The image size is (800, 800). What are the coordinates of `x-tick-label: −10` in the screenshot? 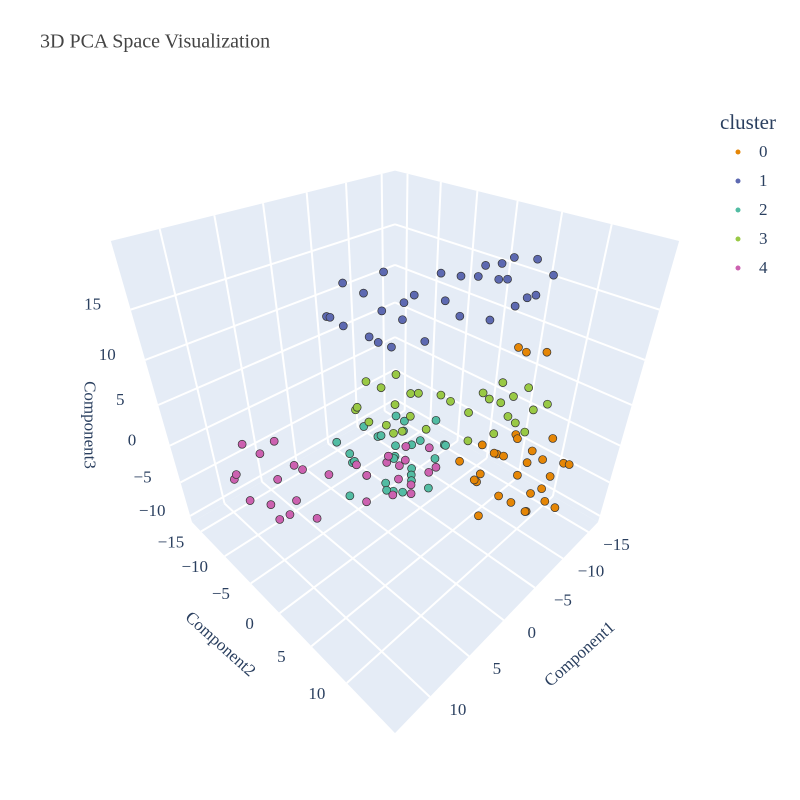 It's located at (591, 570).